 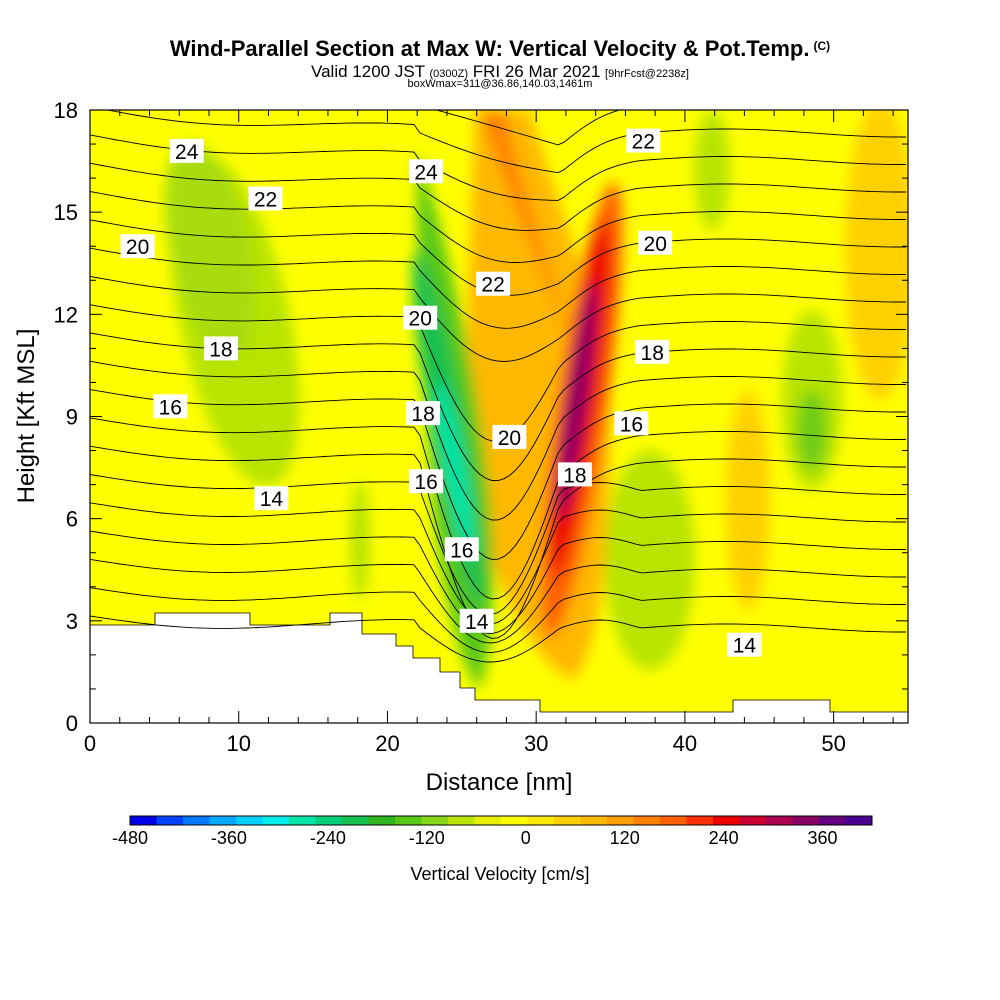 What do you see at coordinates (449, 74) in the screenshot?
I see `valid-time-utc: (0300Z)` at bounding box center [449, 74].